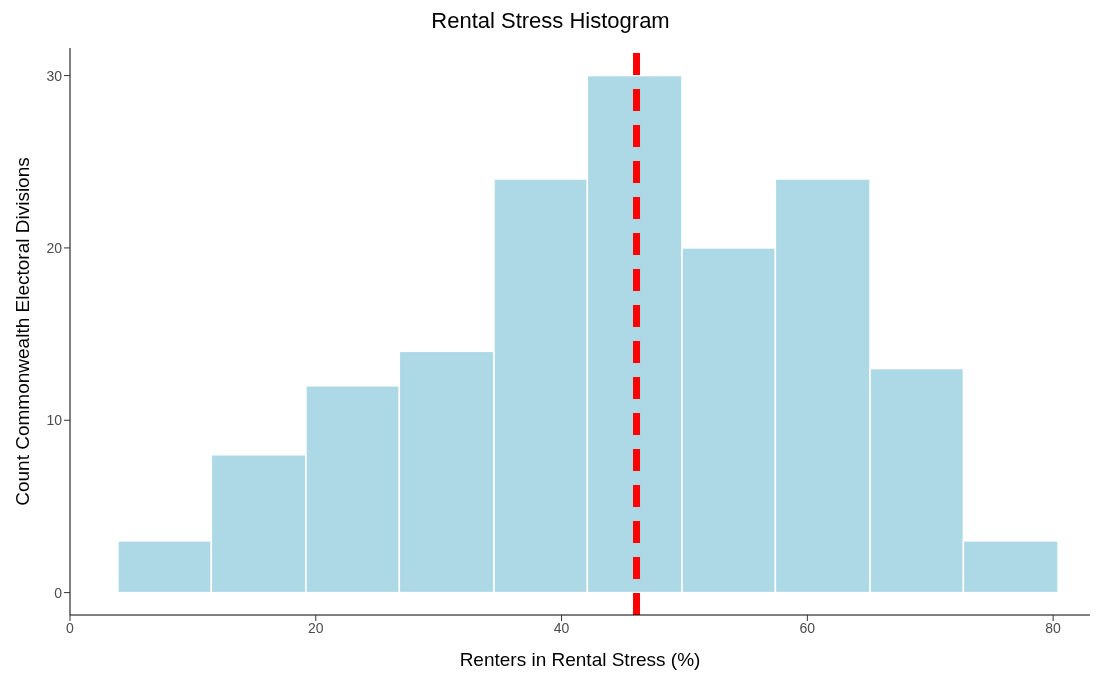 The width and height of the screenshot is (1101, 682). What do you see at coordinates (22, 331) in the screenshot?
I see `y-axis-title: Count Commonwealth Electoral Divisions` at bounding box center [22, 331].